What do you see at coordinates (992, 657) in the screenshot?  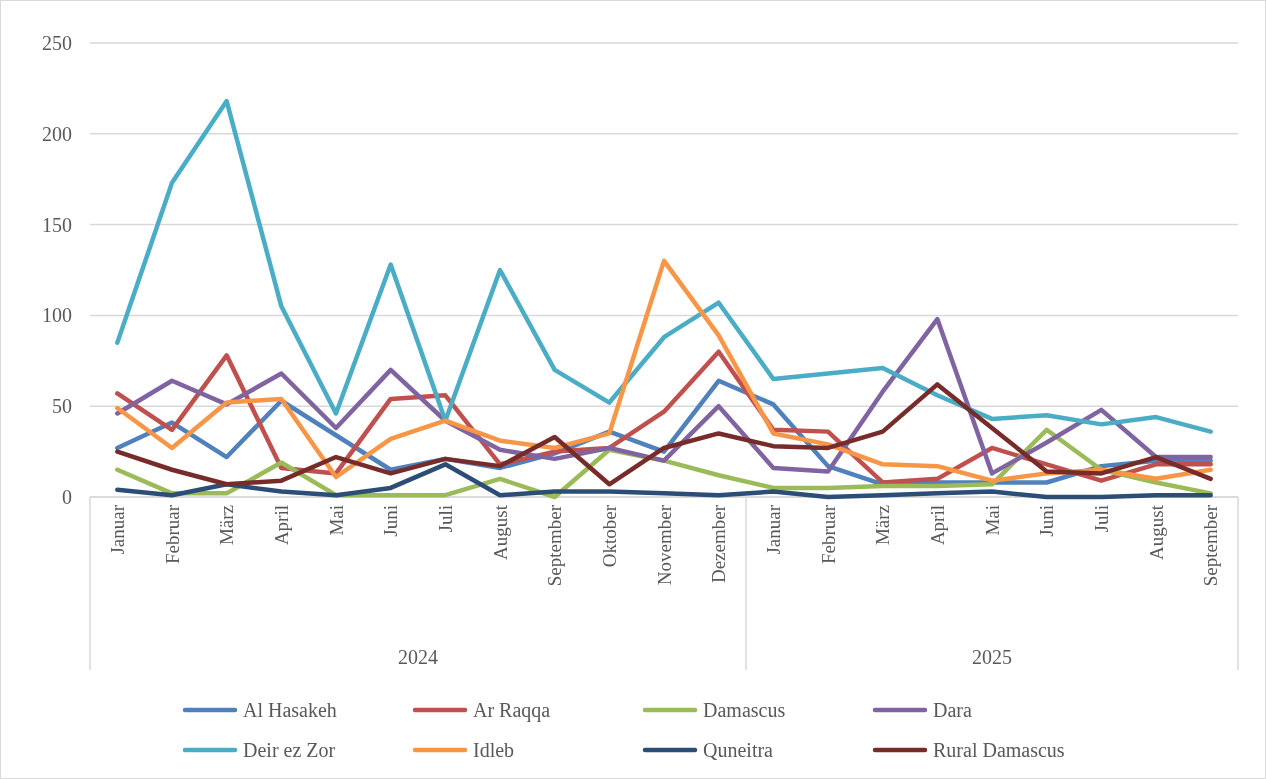 I see `text: 2025` at bounding box center [992, 657].